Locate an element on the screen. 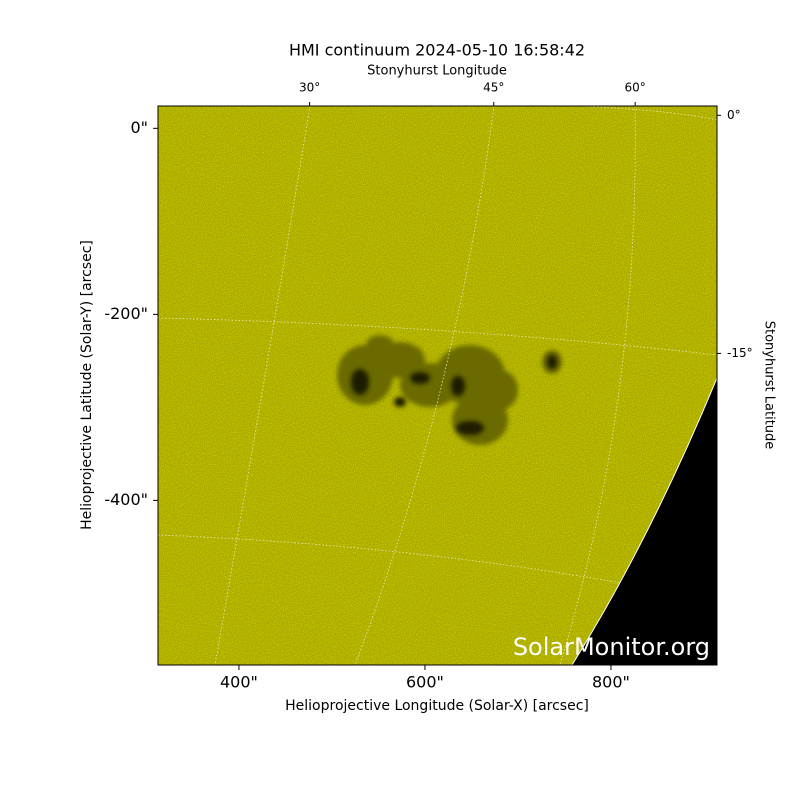  sunspot-umbra is located at coordinates (454, 395).